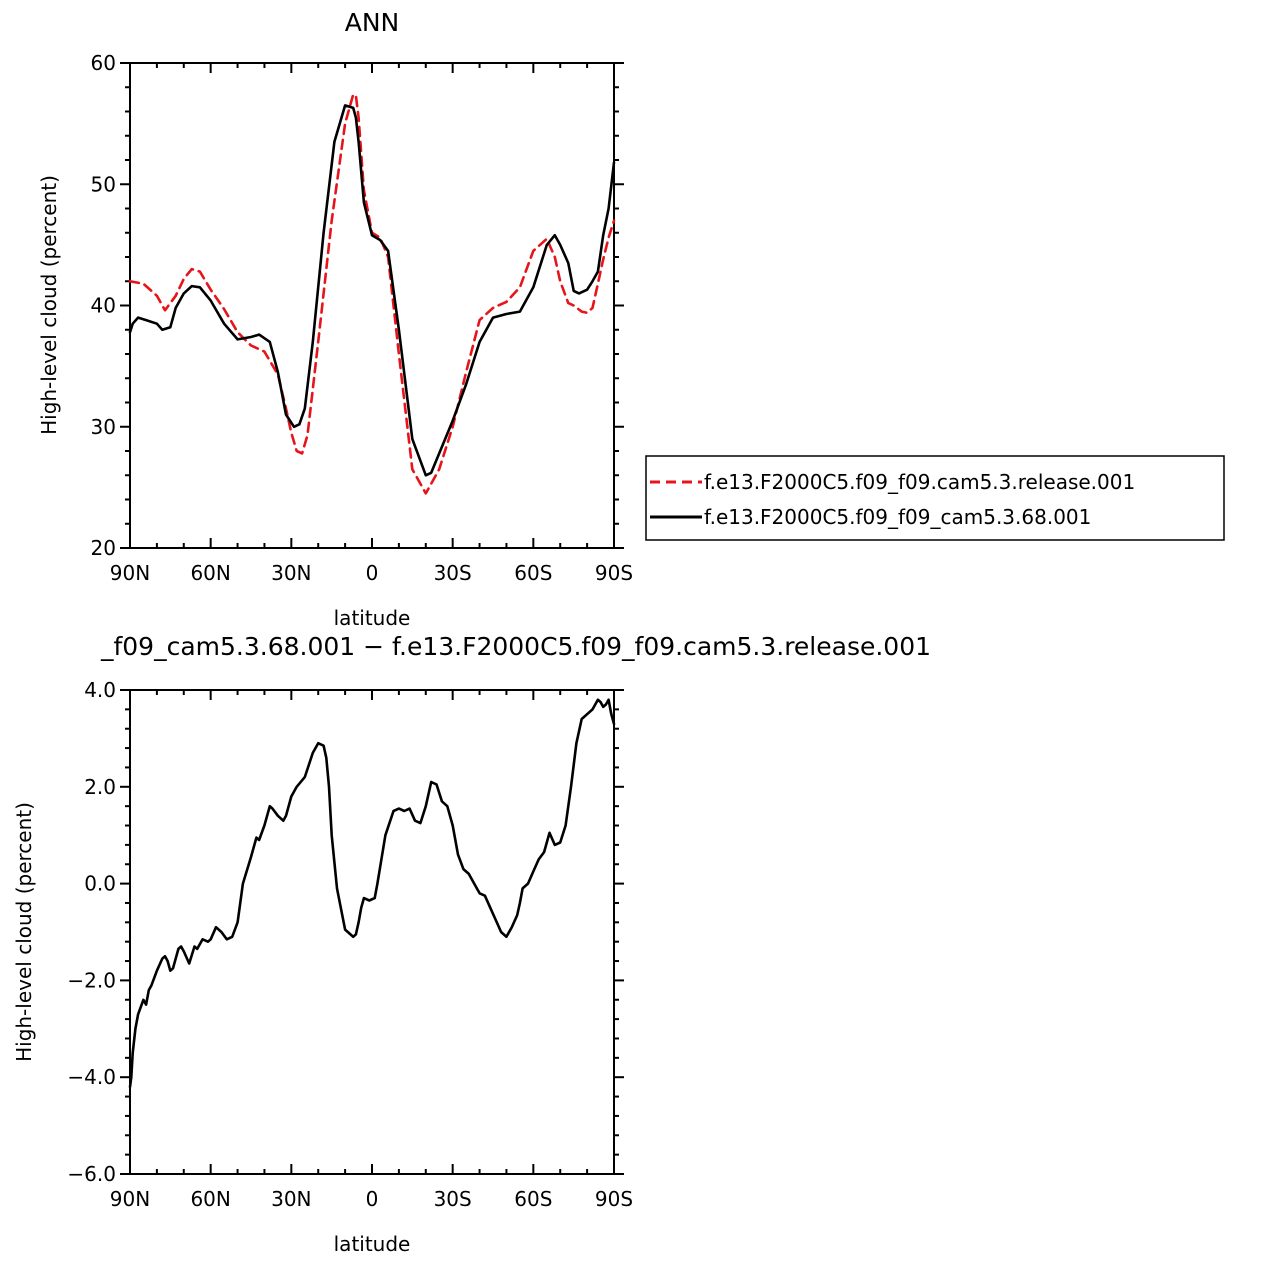 The height and width of the screenshot is (1263, 1263). I want to click on legend-label-68: f.e13.F2000C5.f09_f09_cam5.3.68.001, so click(897, 517).